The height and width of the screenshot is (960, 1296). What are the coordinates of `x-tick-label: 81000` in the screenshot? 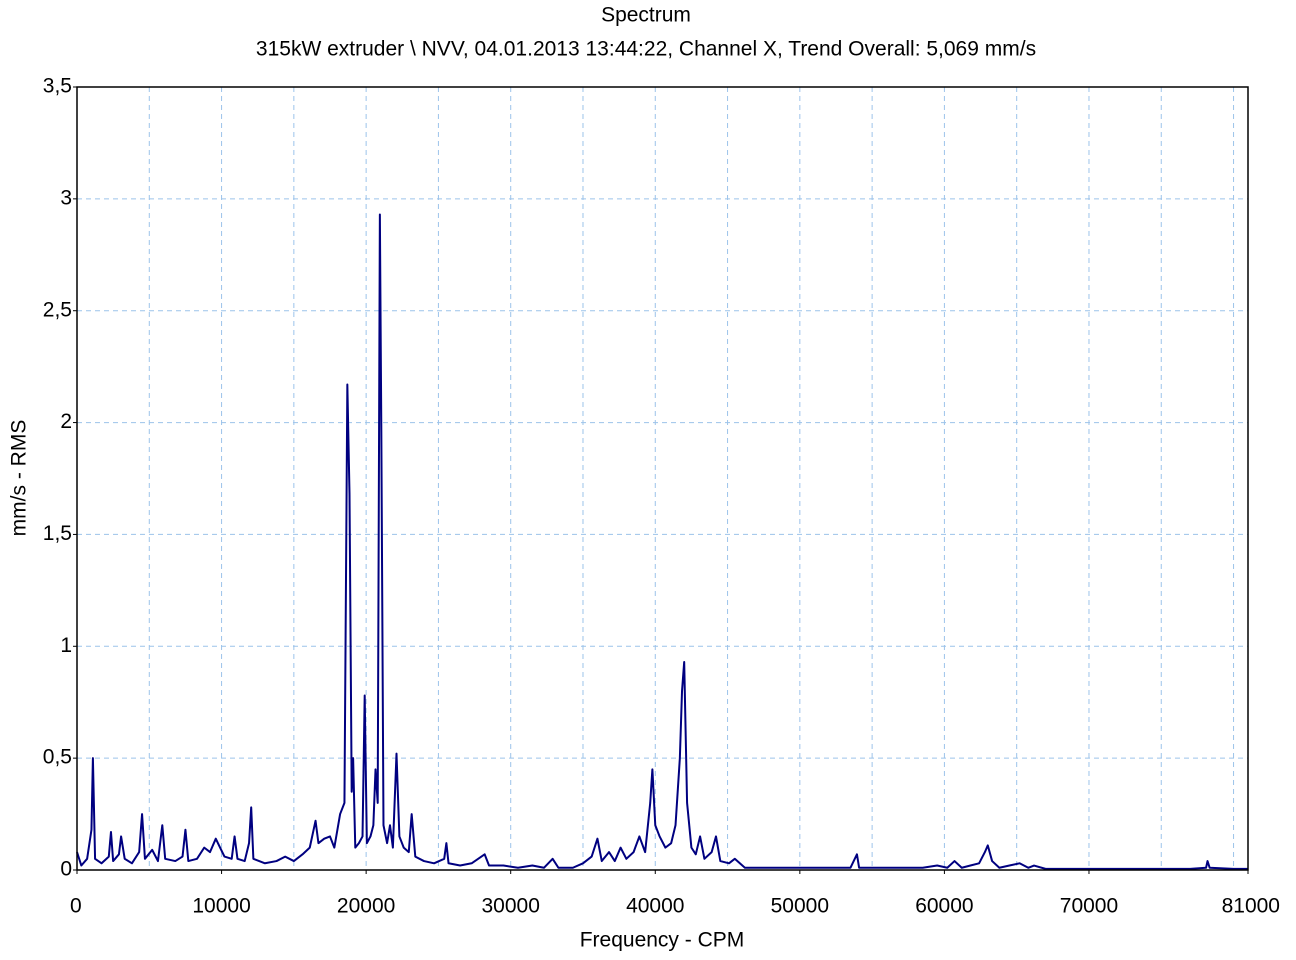 It's located at (1251, 906).